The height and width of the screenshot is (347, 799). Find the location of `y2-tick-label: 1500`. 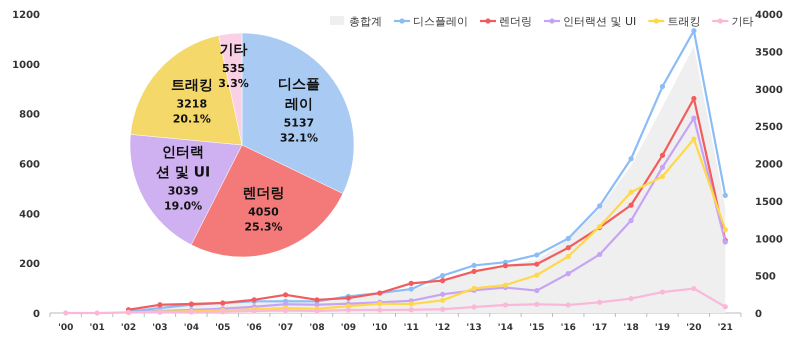

y2-tick-label: 1500 is located at coordinates (769, 202).